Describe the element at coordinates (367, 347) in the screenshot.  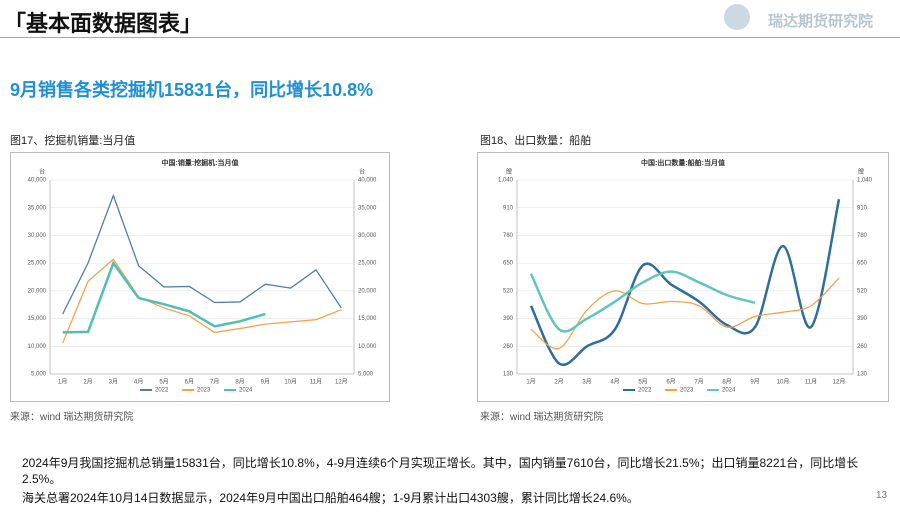
I see `y2-tick-label: 10,000` at that location.